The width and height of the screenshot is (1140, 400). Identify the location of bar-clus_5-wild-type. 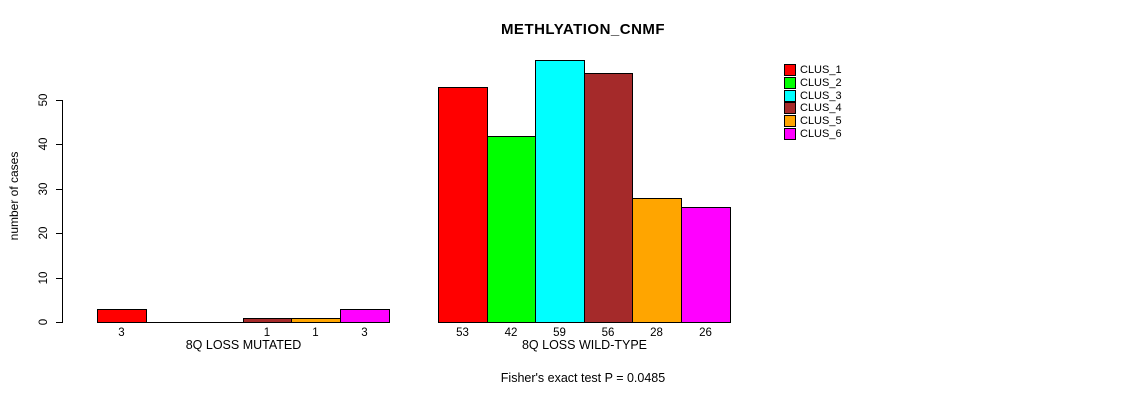
(657, 260).